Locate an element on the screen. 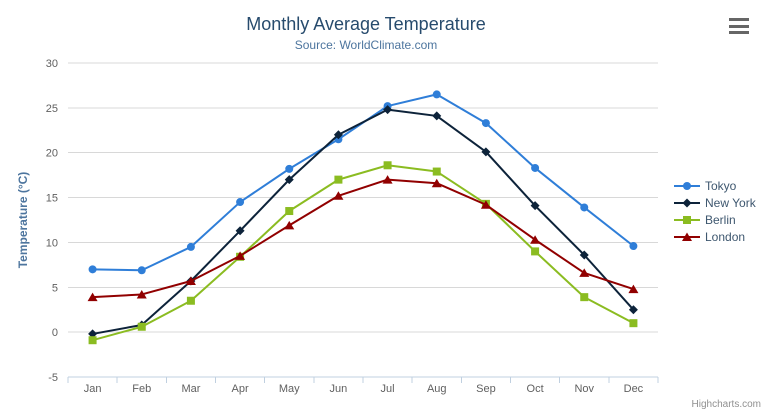 The image size is (769, 416). y-axis-label: 15 is located at coordinates (52, 199).